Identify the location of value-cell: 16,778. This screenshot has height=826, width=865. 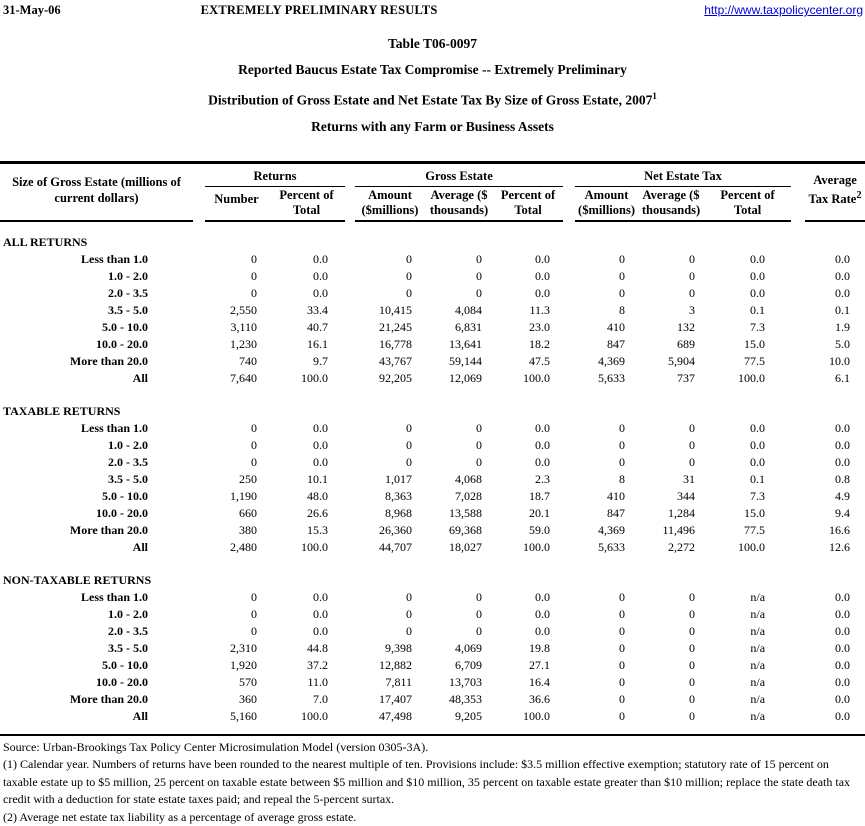
(390, 344).